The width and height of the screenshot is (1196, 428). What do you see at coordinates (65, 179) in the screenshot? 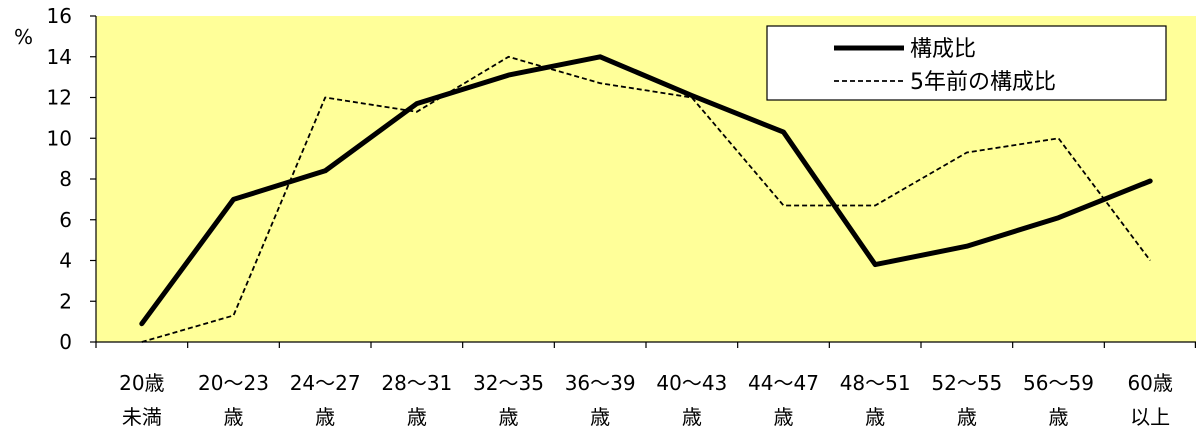
I see `y-tick-label: 8` at bounding box center [65, 179].